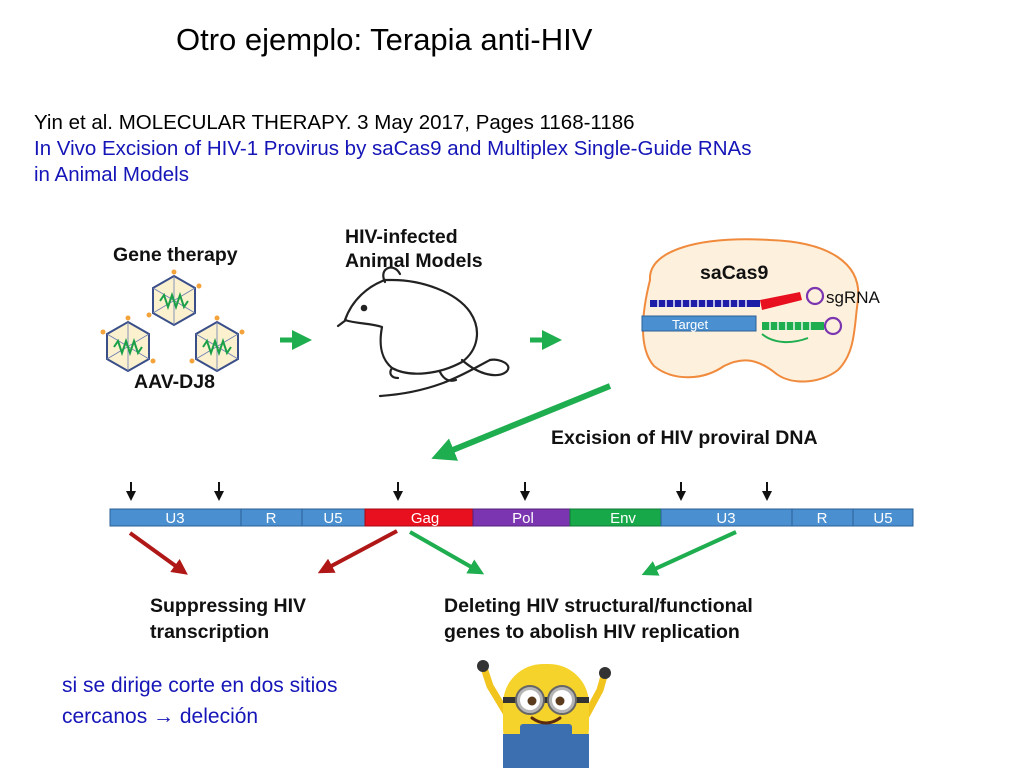  I want to click on cas-label: saCas9, so click(734, 273).